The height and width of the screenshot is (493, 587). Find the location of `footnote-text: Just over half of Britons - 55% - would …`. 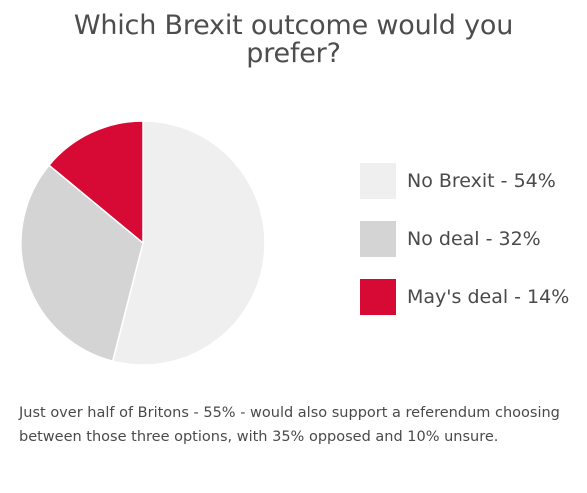

footnote-text: Just over half of Britons - 55% - would … is located at coordinates (289, 425).